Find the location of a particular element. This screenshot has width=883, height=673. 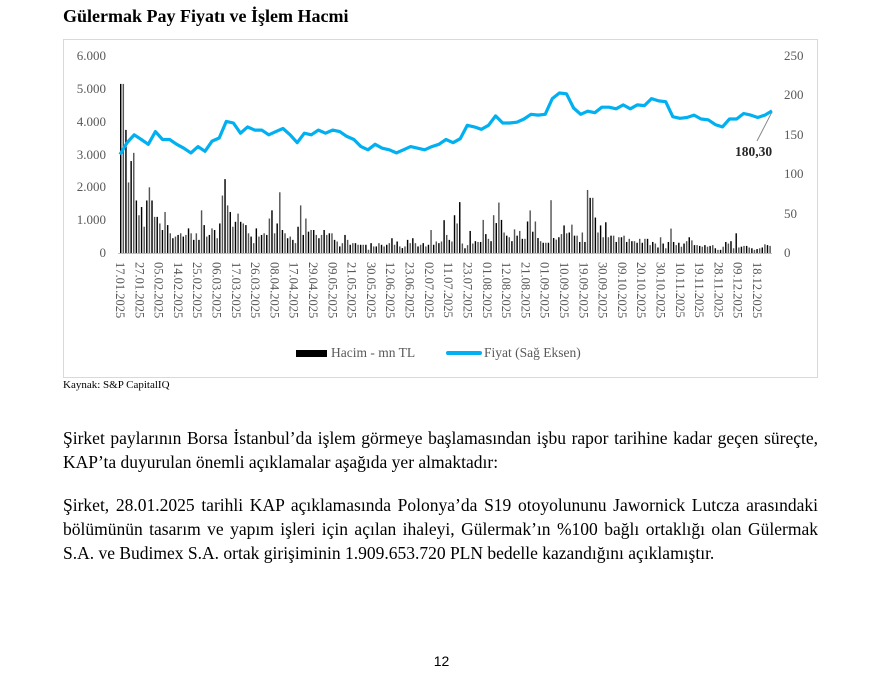

price-line is located at coordinates (445, 123).